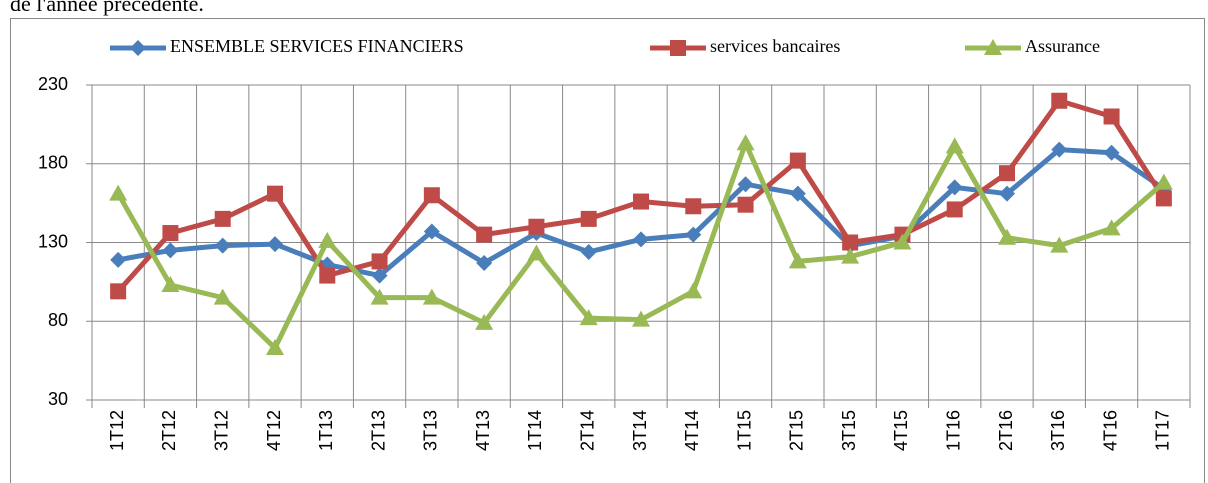  I want to click on x-tick-label: 1T17, so click(1163, 430).